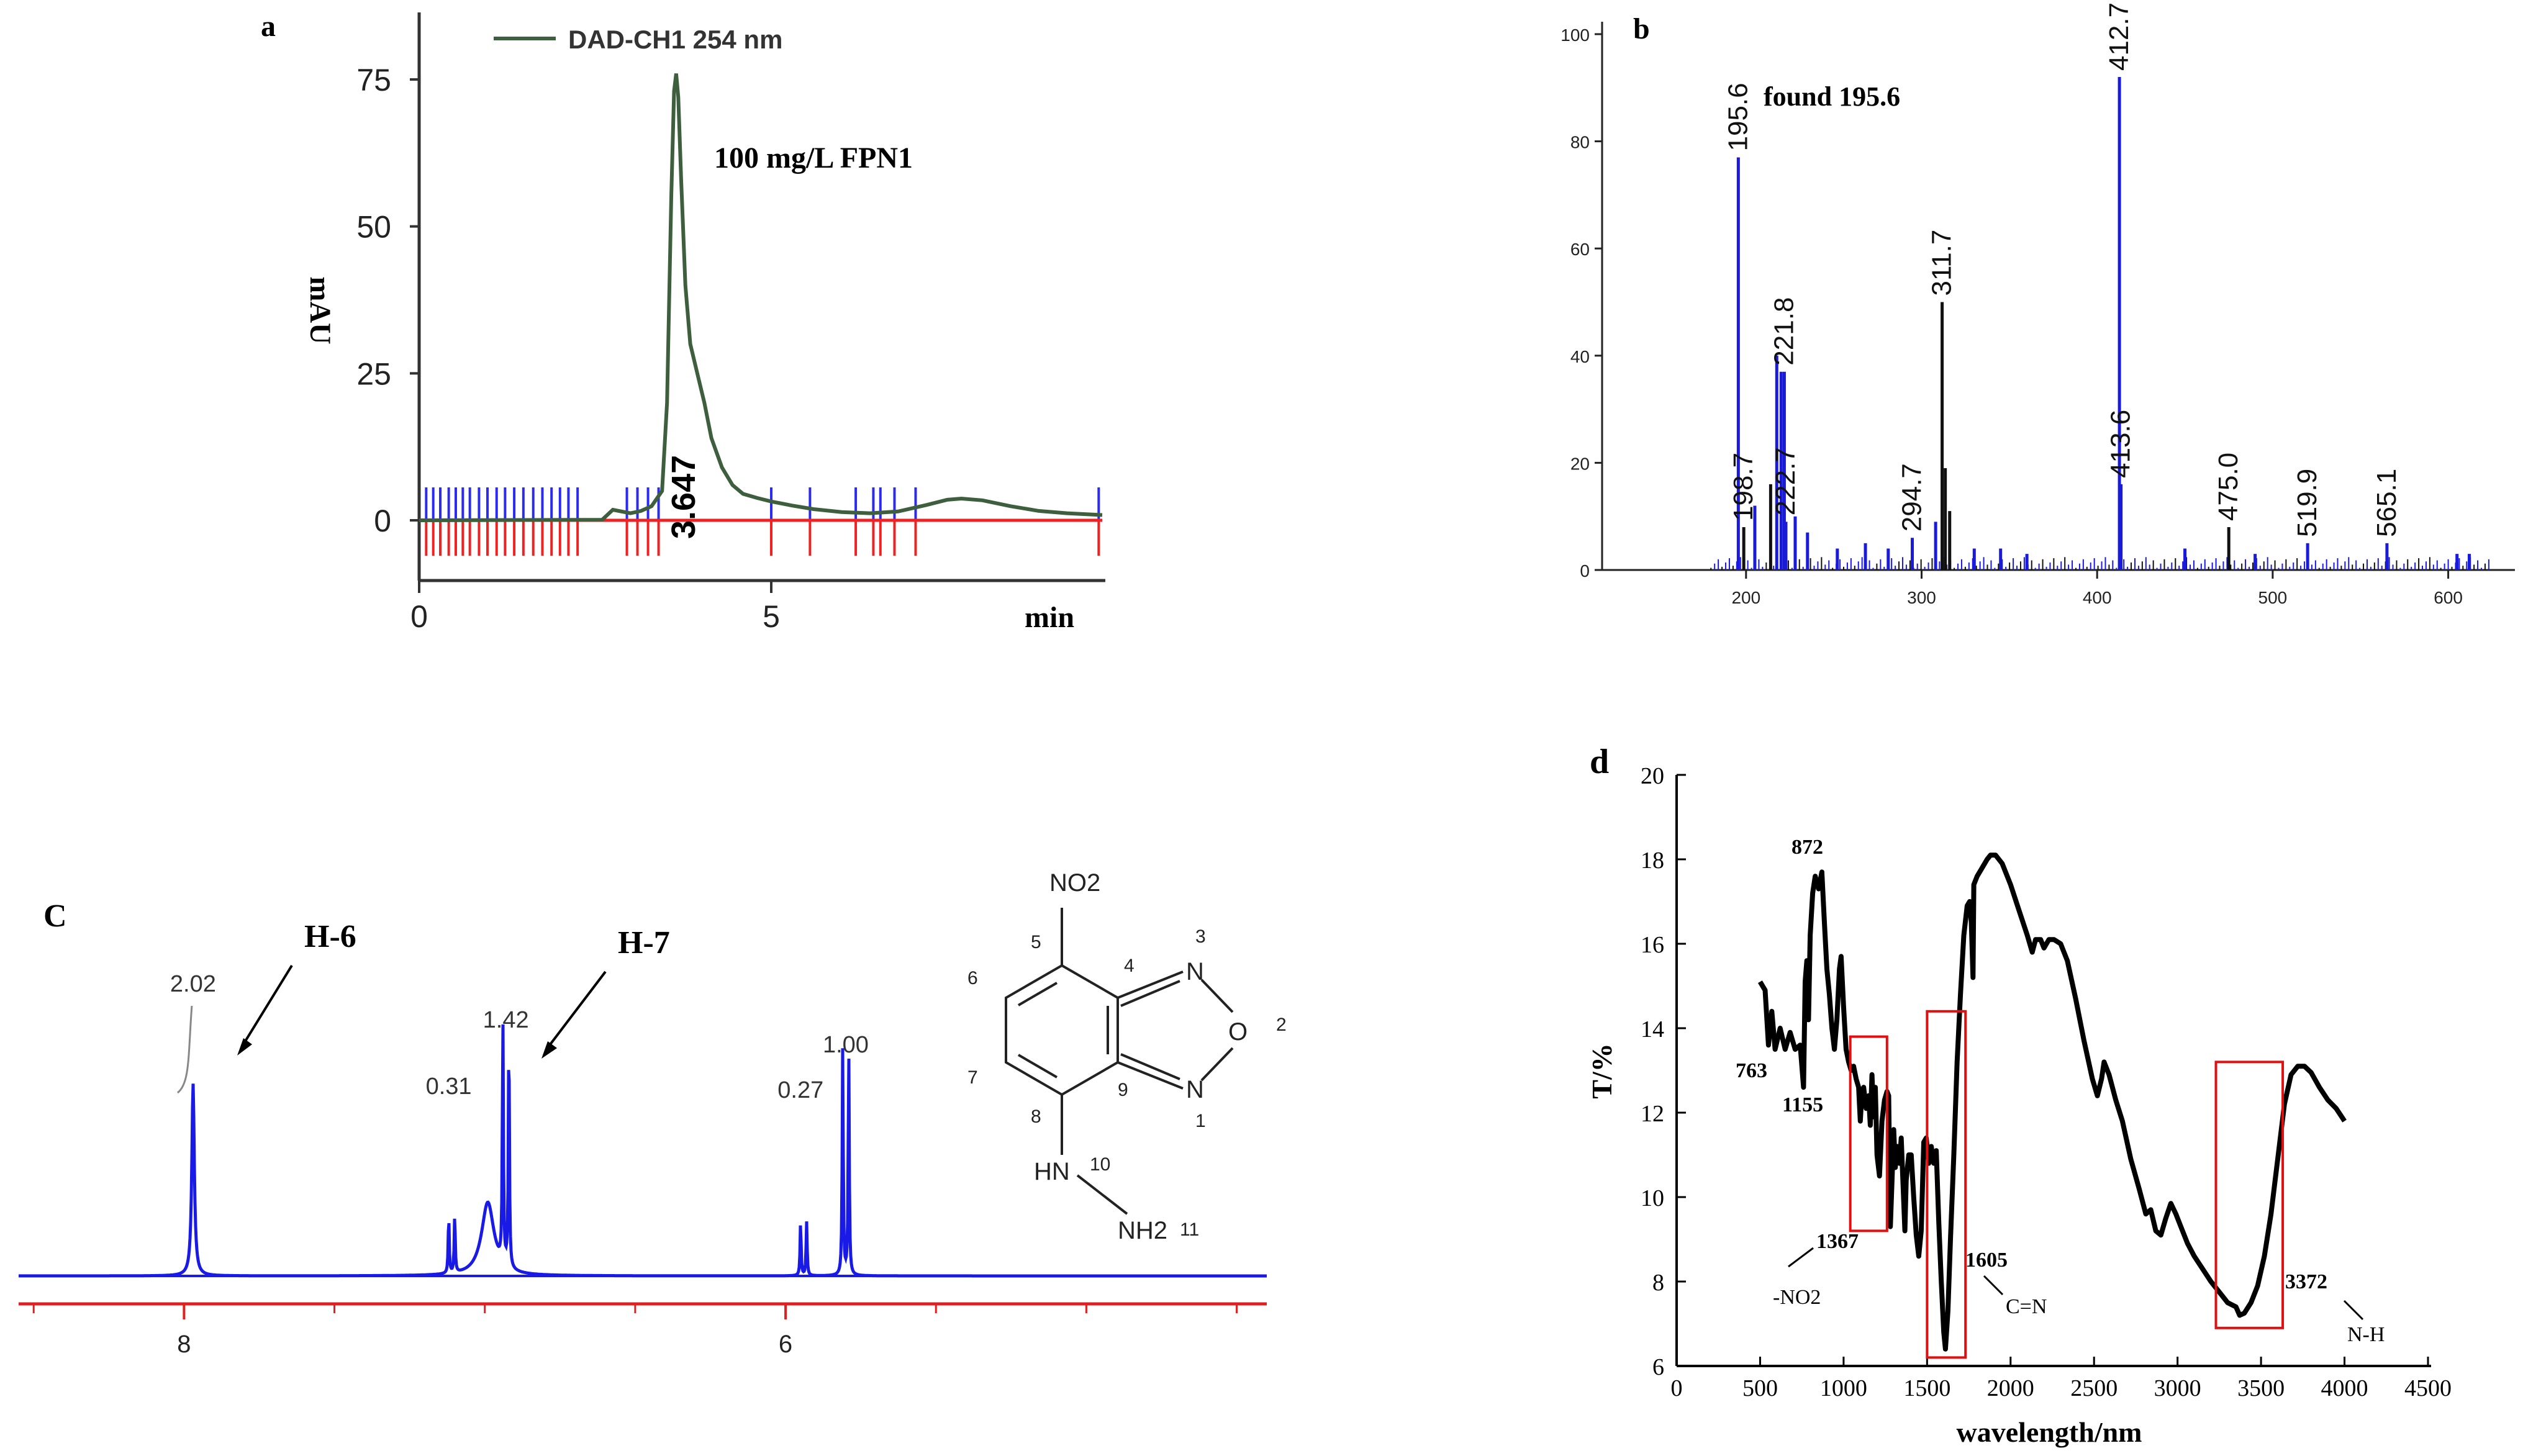 The height and width of the screenshot is (1456, 2523). I want to click on ms-x-tick-label: 600, so click(2448, 597).